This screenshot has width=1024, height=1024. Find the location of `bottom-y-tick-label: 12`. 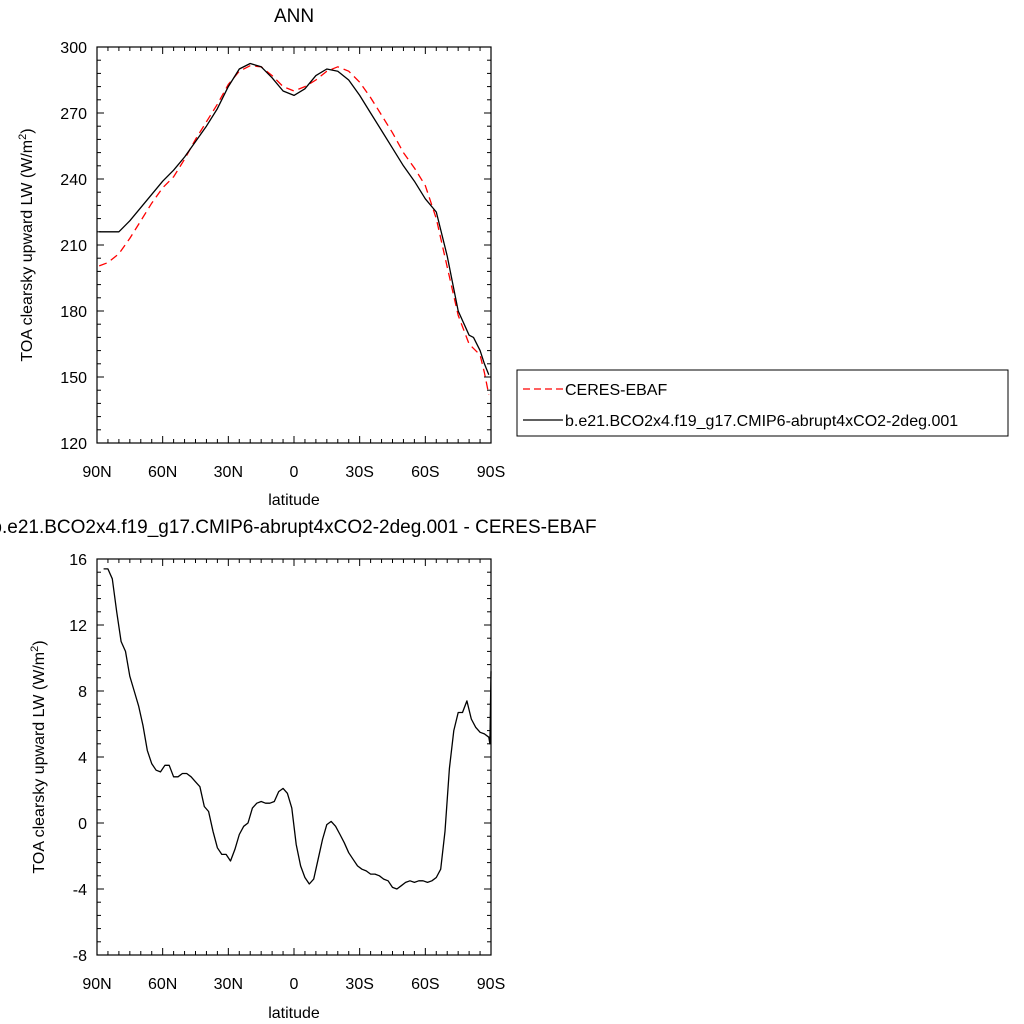

bottom-y-tick-label: 12 is located at coordinates (78, 626).